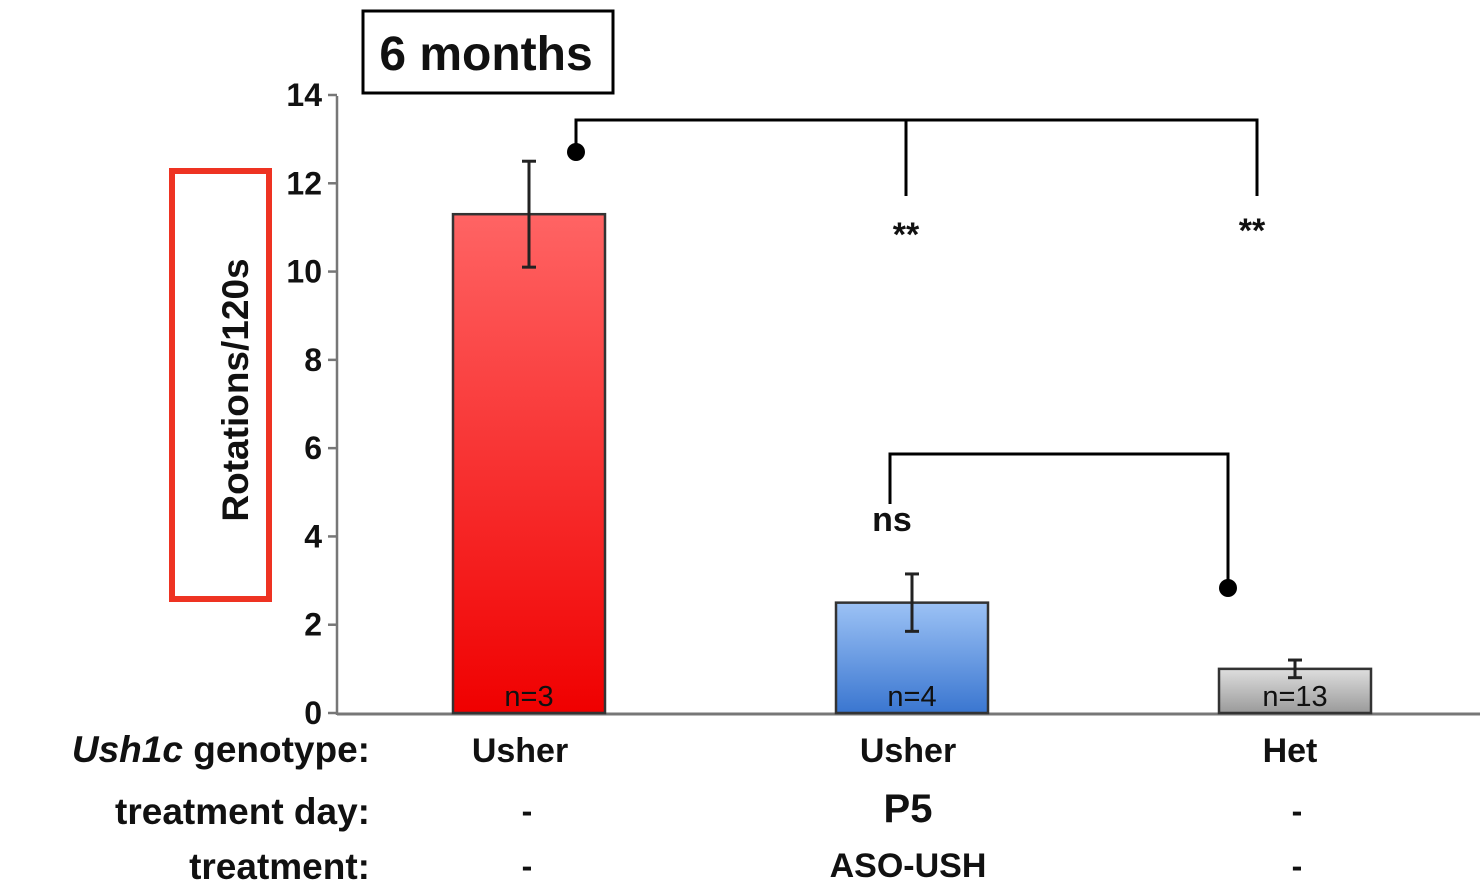  I want to click on y-tick-label: 4, so click(313, 536).